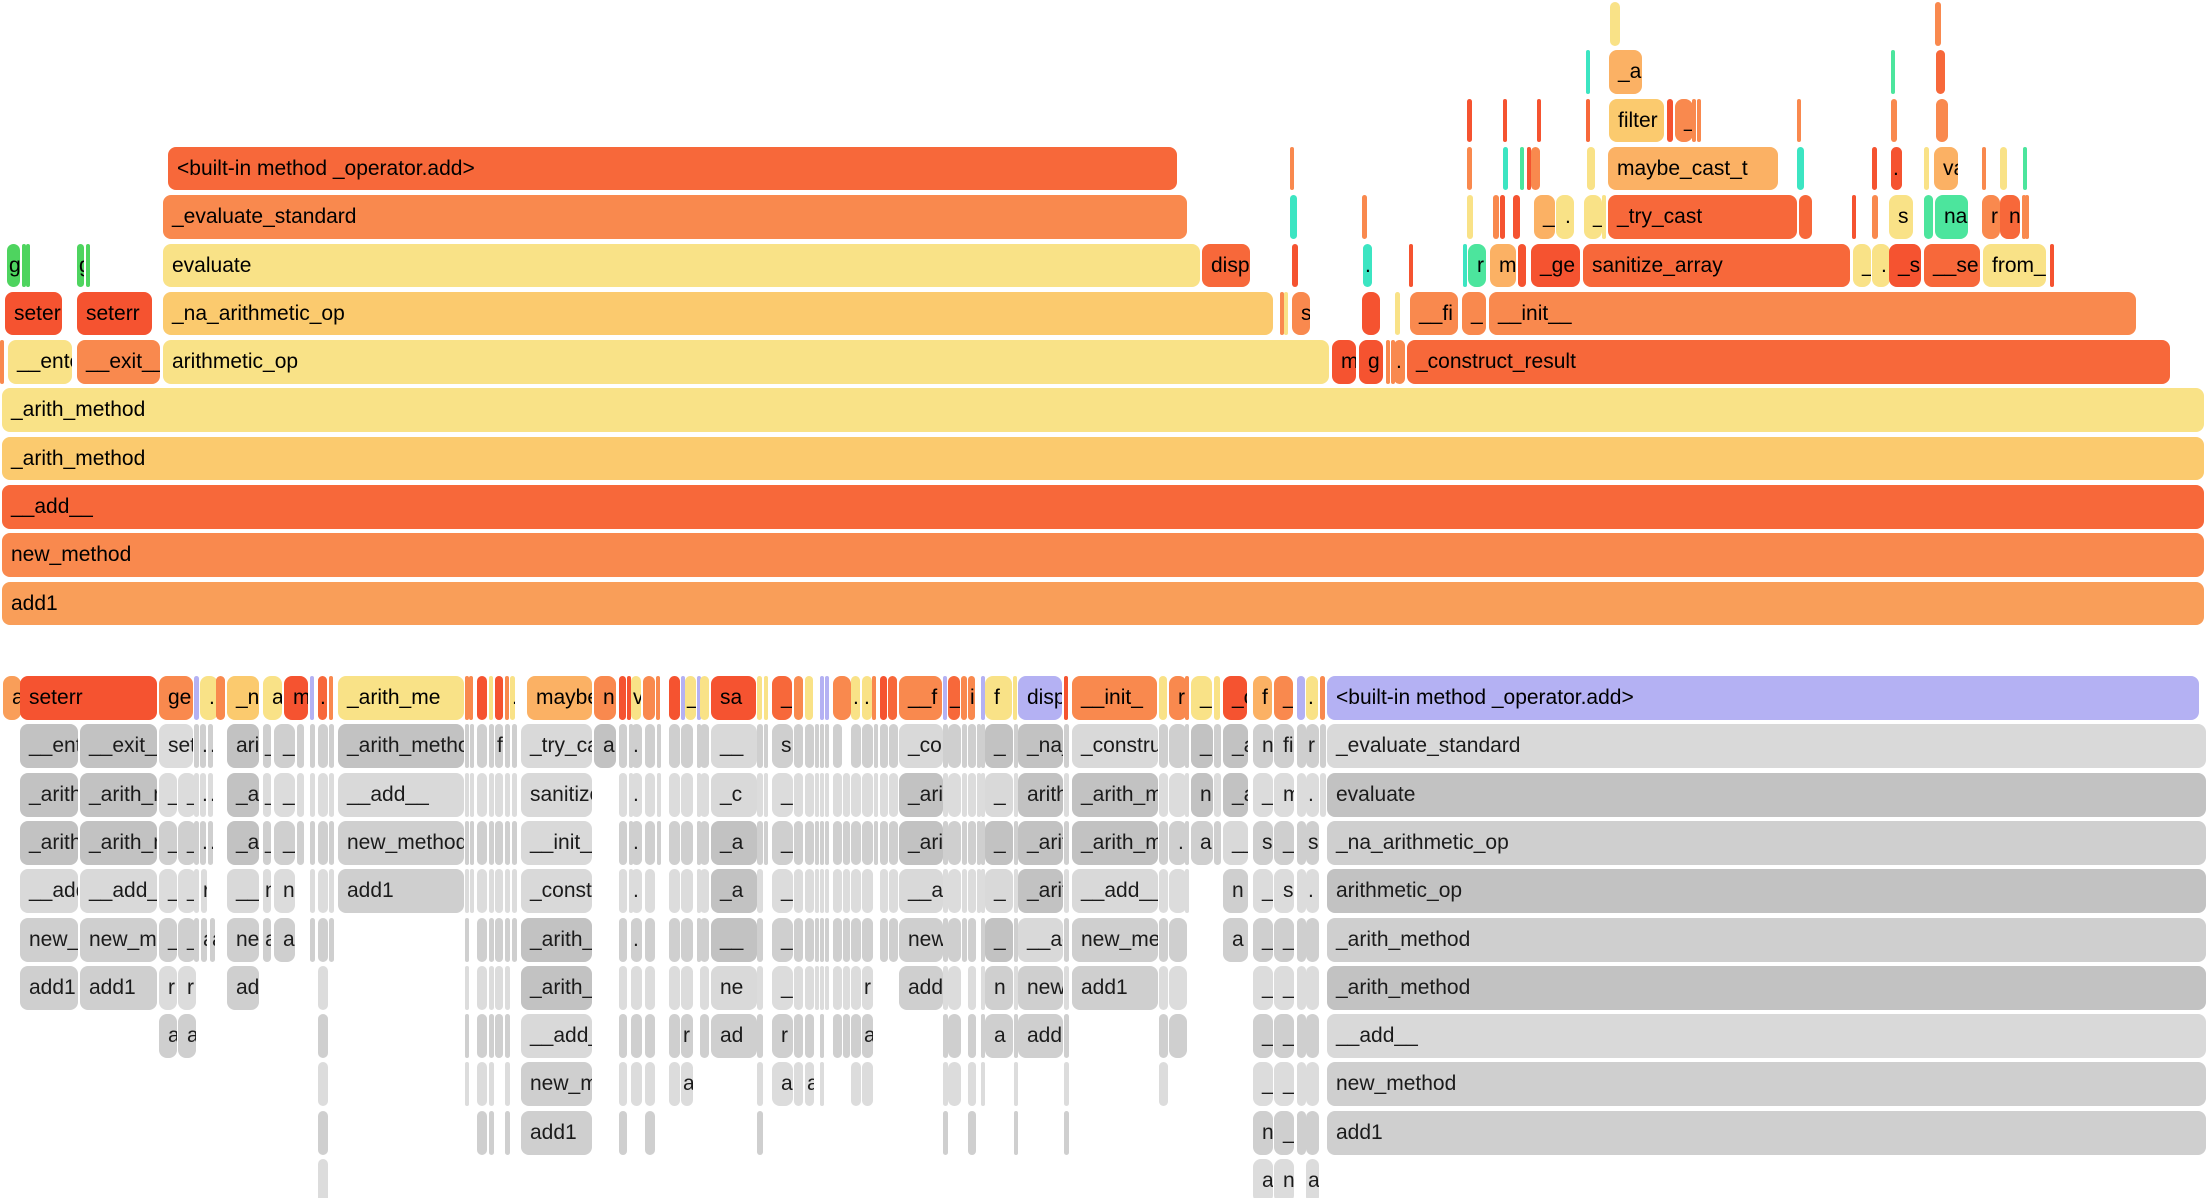 Image resolution: width=2206 pixels, height=1198 pixels. Describe the element at coordinates (1766, 746) in the screenshot. I see `flame-frame-_evaluate_standard: _evaluate_standard` at that location.